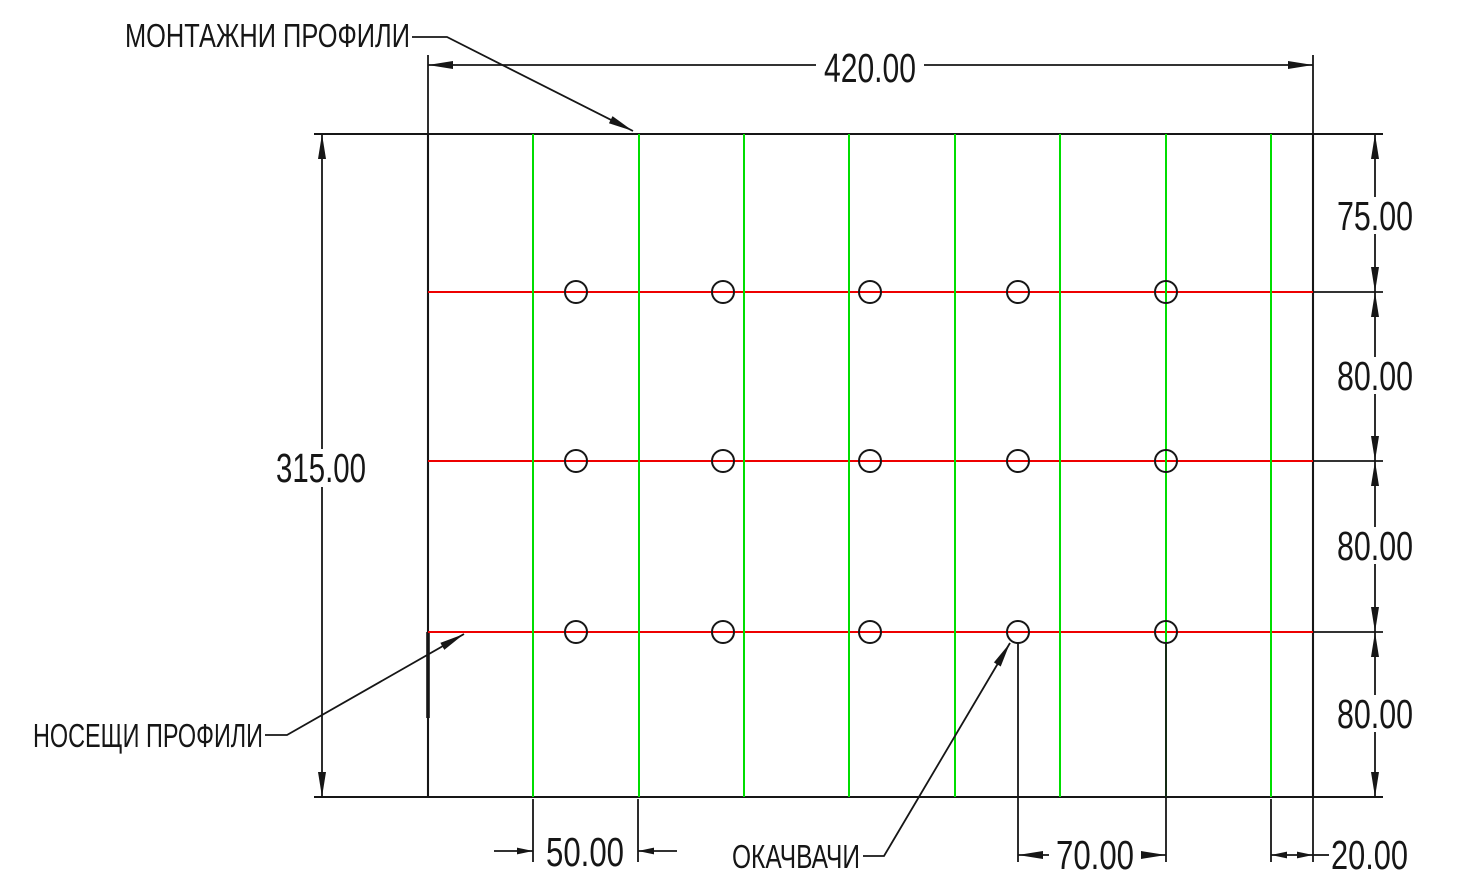 This screenshot has height=896, width=1462. I want to click on dimension-profile-spacing: 50.00, so click(585, 837).